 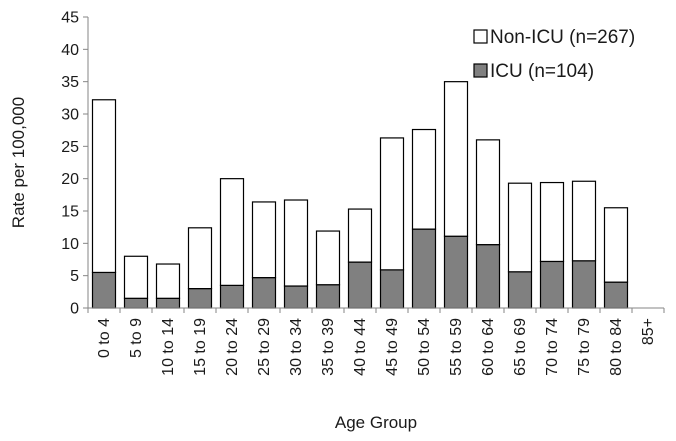 What do you see at coordinates (70, 18) in the screenshot?
I see `y-tick-label: 45` at bounding box center [70, 18].